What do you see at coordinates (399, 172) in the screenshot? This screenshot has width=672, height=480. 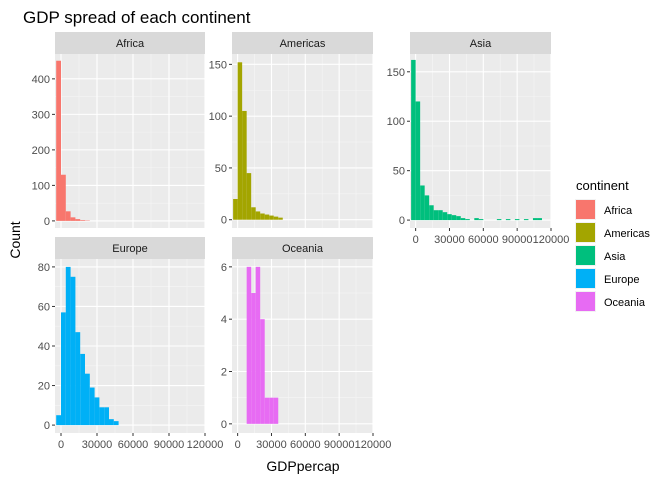 I see `y-tick-label: 50` at bounding box center [399, 172].